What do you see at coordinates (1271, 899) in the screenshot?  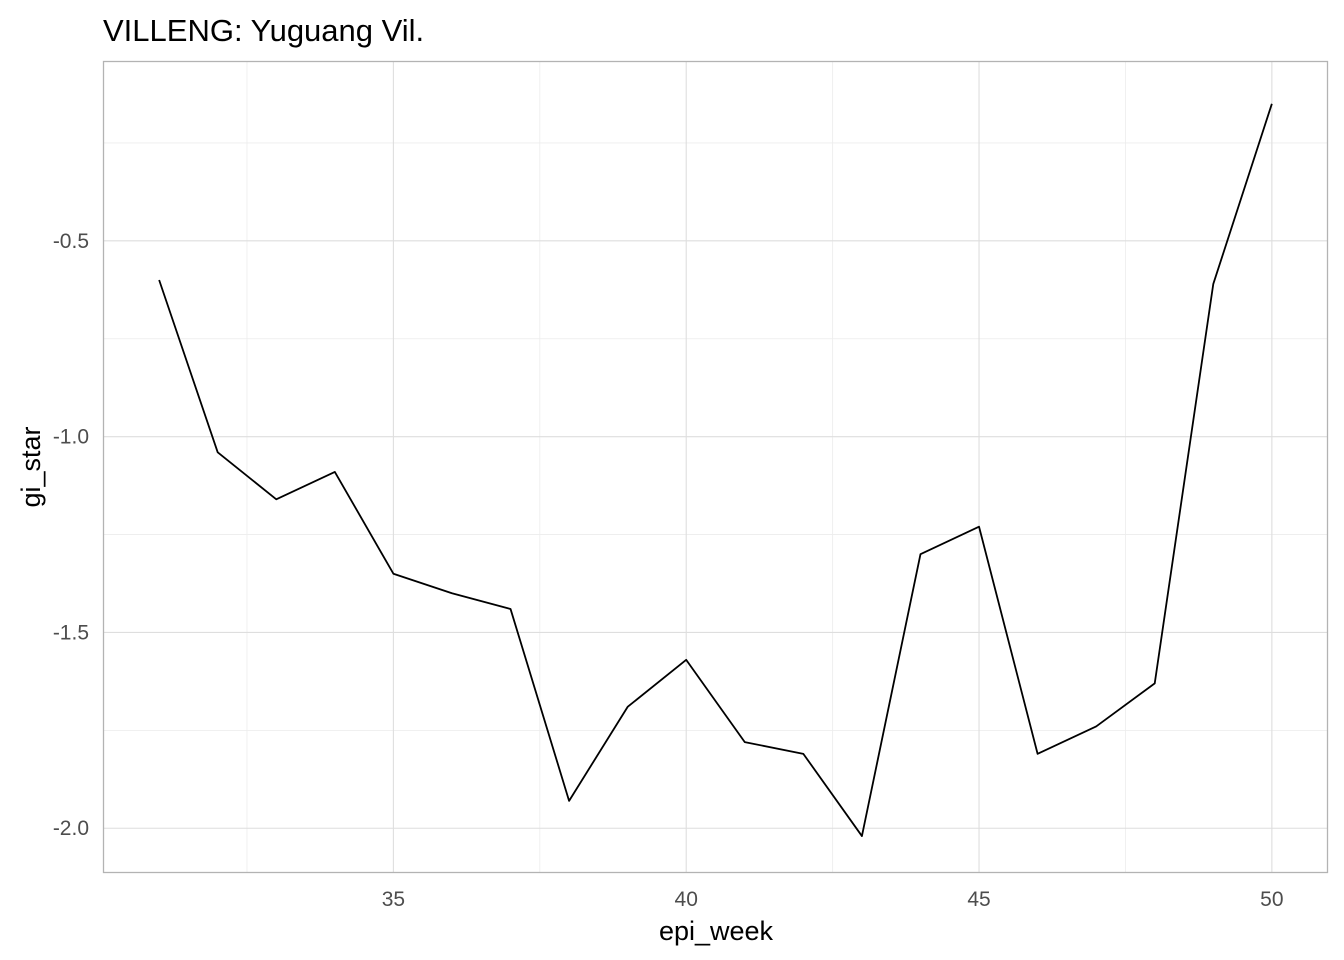 I see `x-tick-label: 50` at bounding box center [1271, 899].